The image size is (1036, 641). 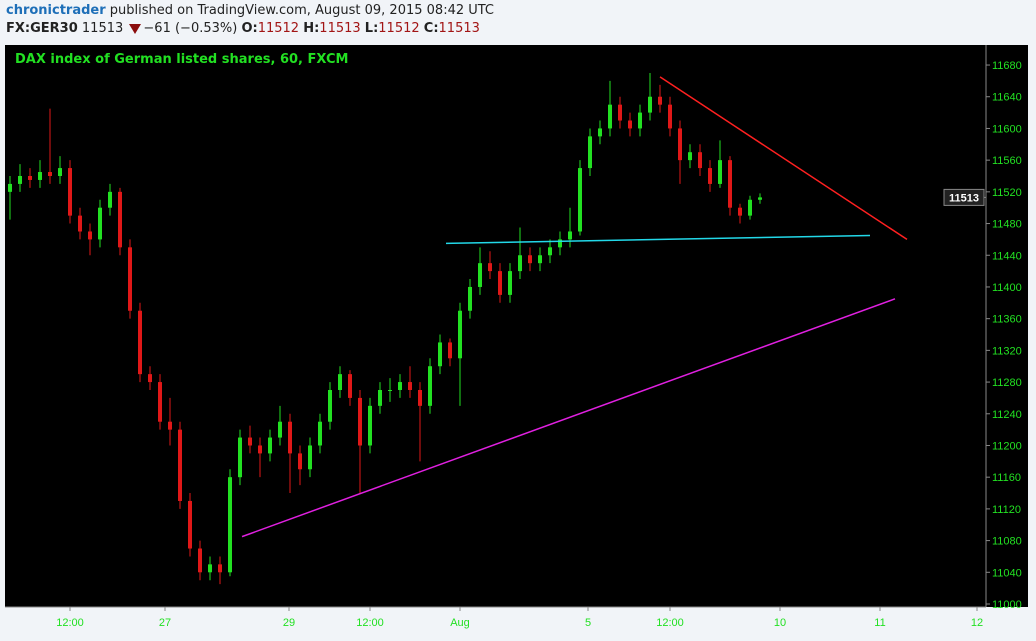 I want to click on x-tick-label: 27, so click(x=165, y=623).